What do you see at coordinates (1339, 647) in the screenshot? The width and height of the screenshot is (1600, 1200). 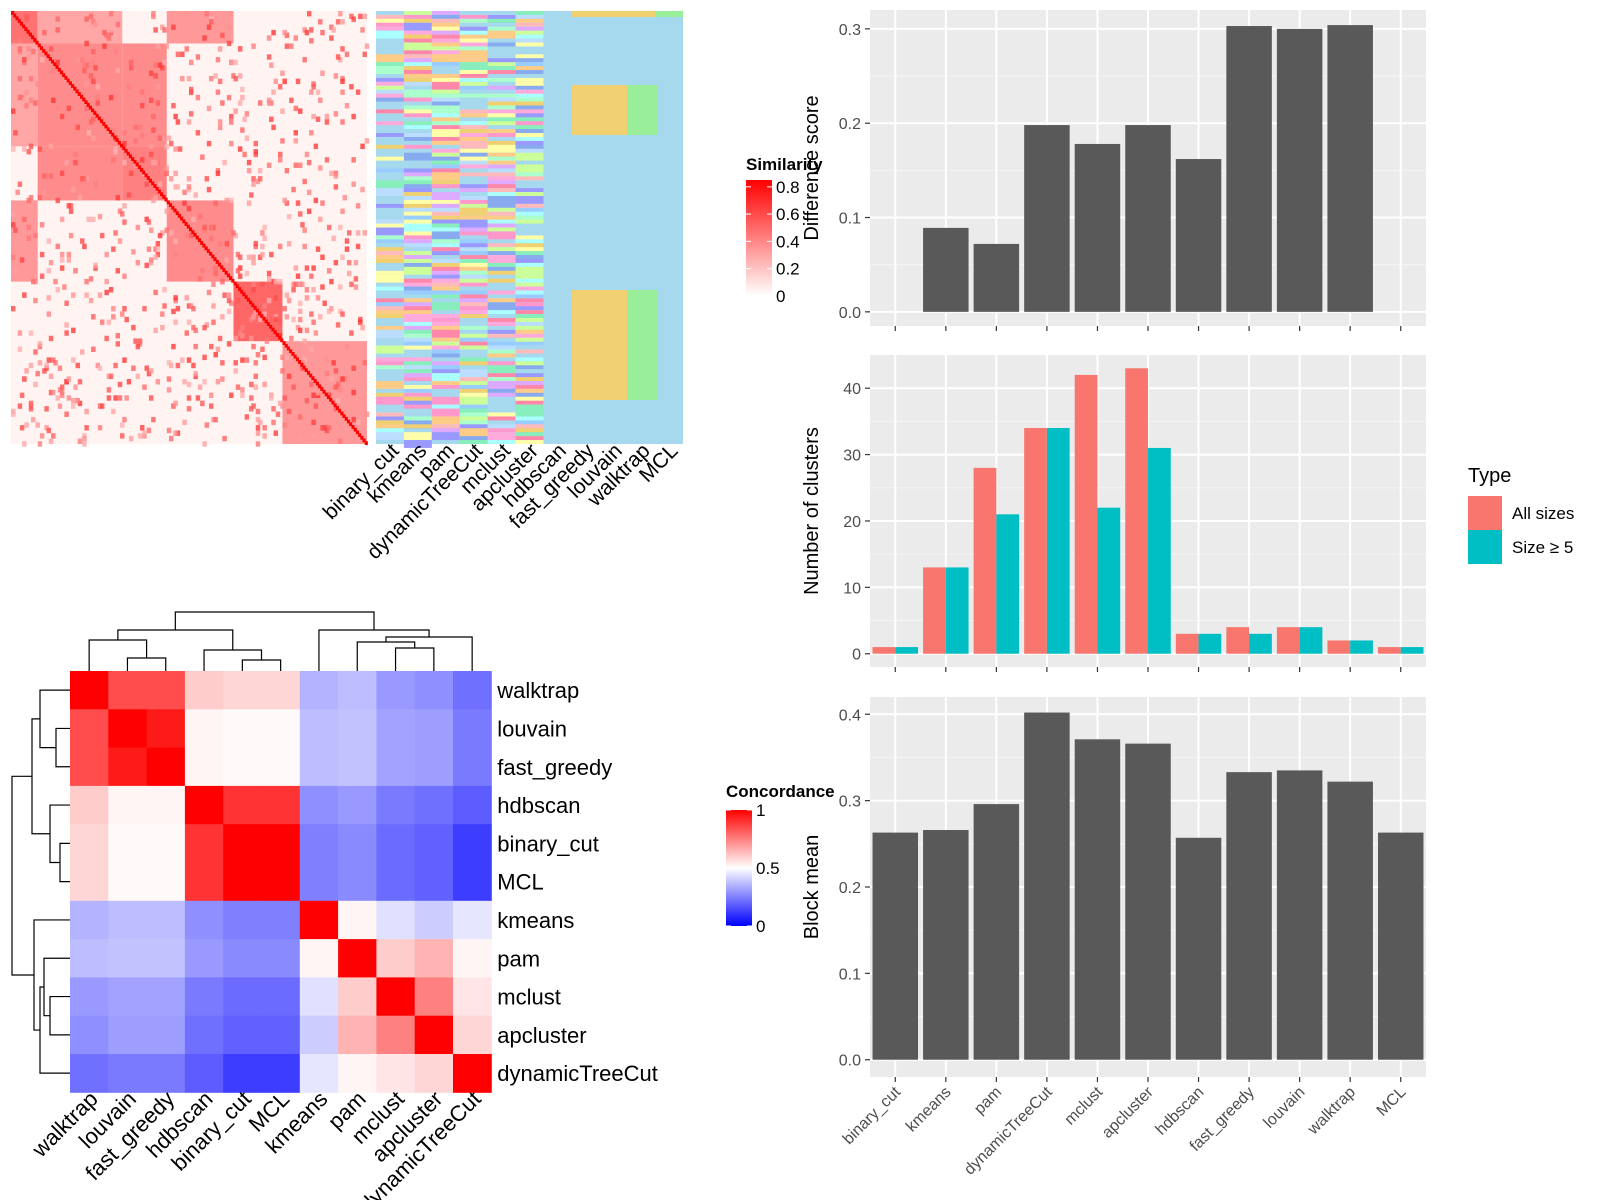 I see `bar-walktrap-all-sizes` at bounding box center [1339, 647].